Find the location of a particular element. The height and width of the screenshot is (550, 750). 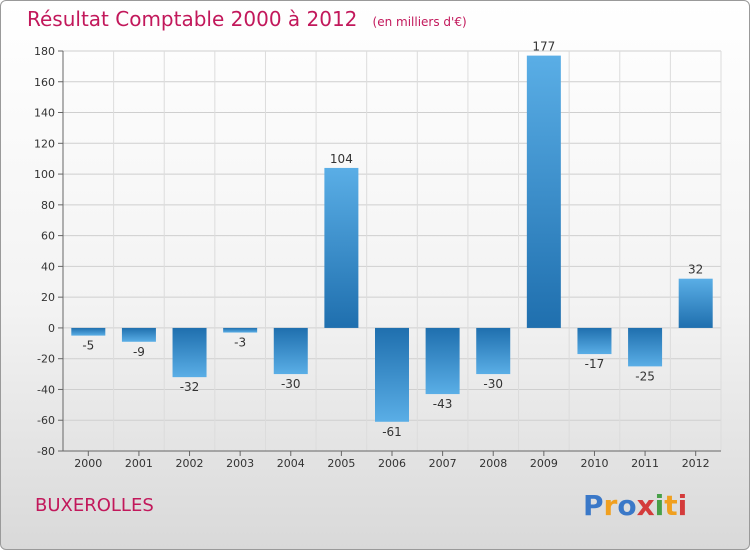

bar-2000 is located at coordinates (88, 331).